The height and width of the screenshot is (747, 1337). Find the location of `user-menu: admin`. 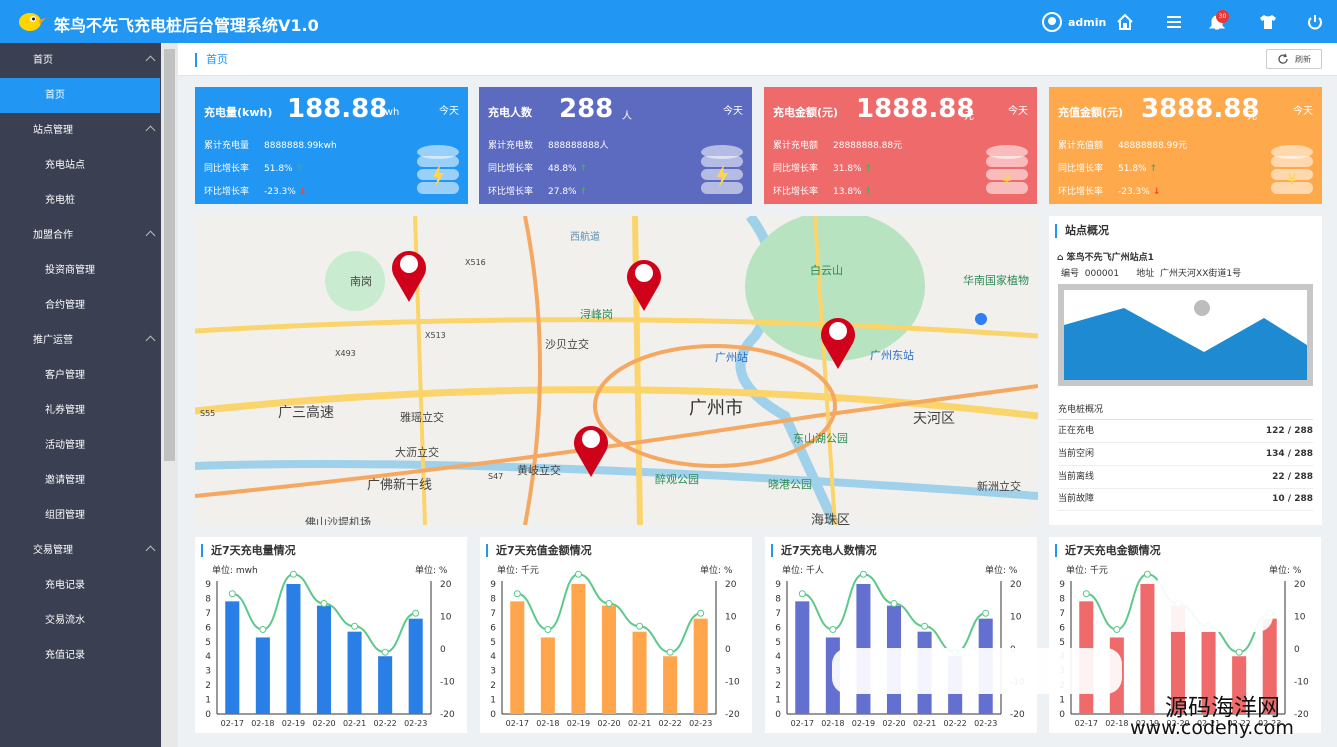

user-menu: admin is located at coordinates (1074, 22).